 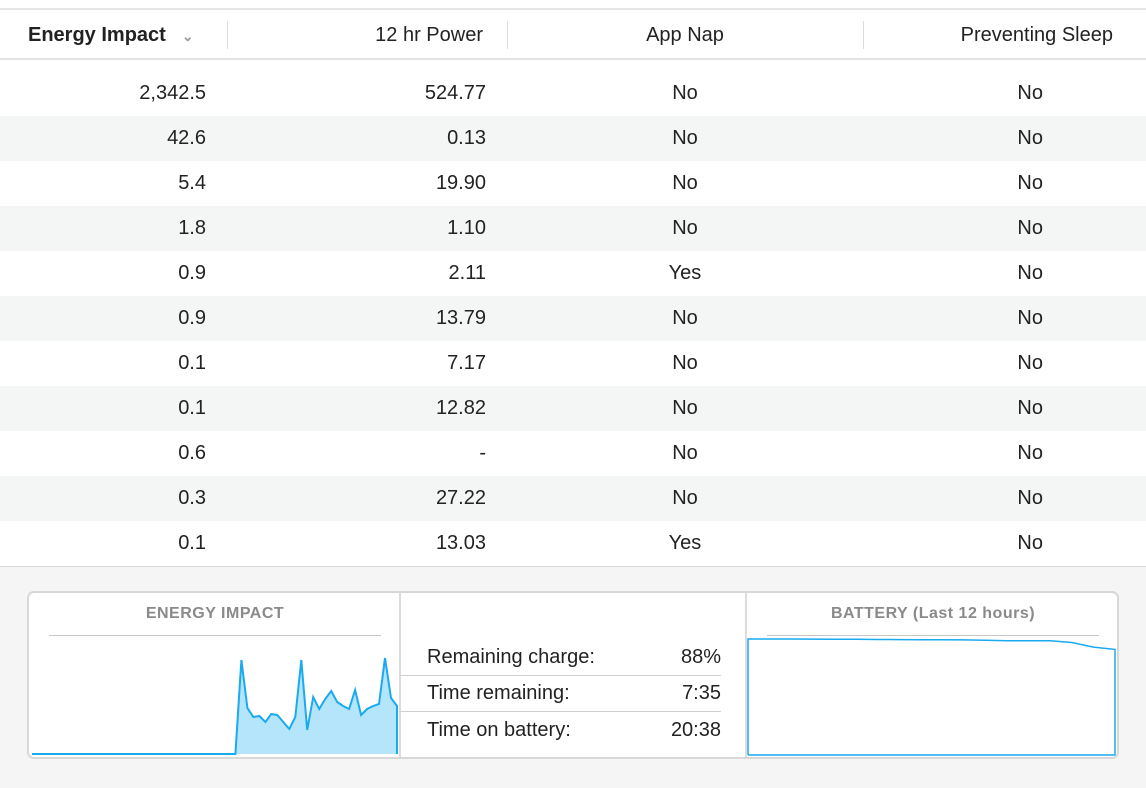 I want to click on stat-value: 7:35, so click(x=701, y=693).